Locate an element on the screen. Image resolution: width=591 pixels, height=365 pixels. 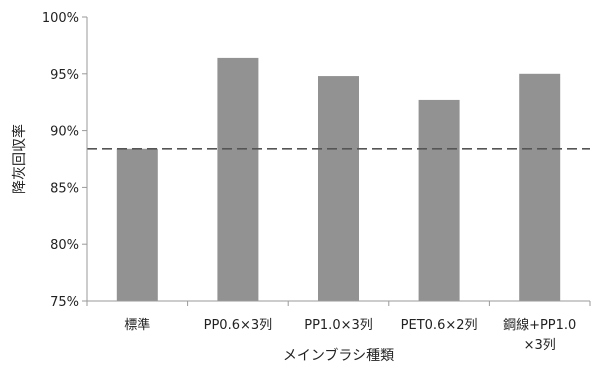
y-tick-label: 100% is located at coordinates (60, 18).